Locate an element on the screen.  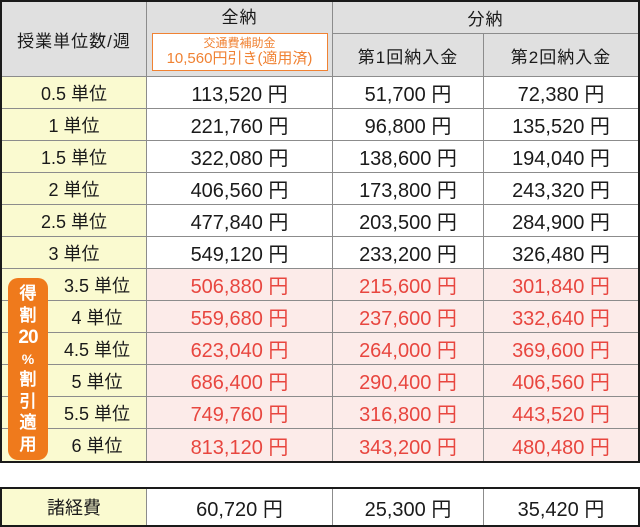
row-first-installment-value: 290,400 円 is located at coordinates (408, 381).